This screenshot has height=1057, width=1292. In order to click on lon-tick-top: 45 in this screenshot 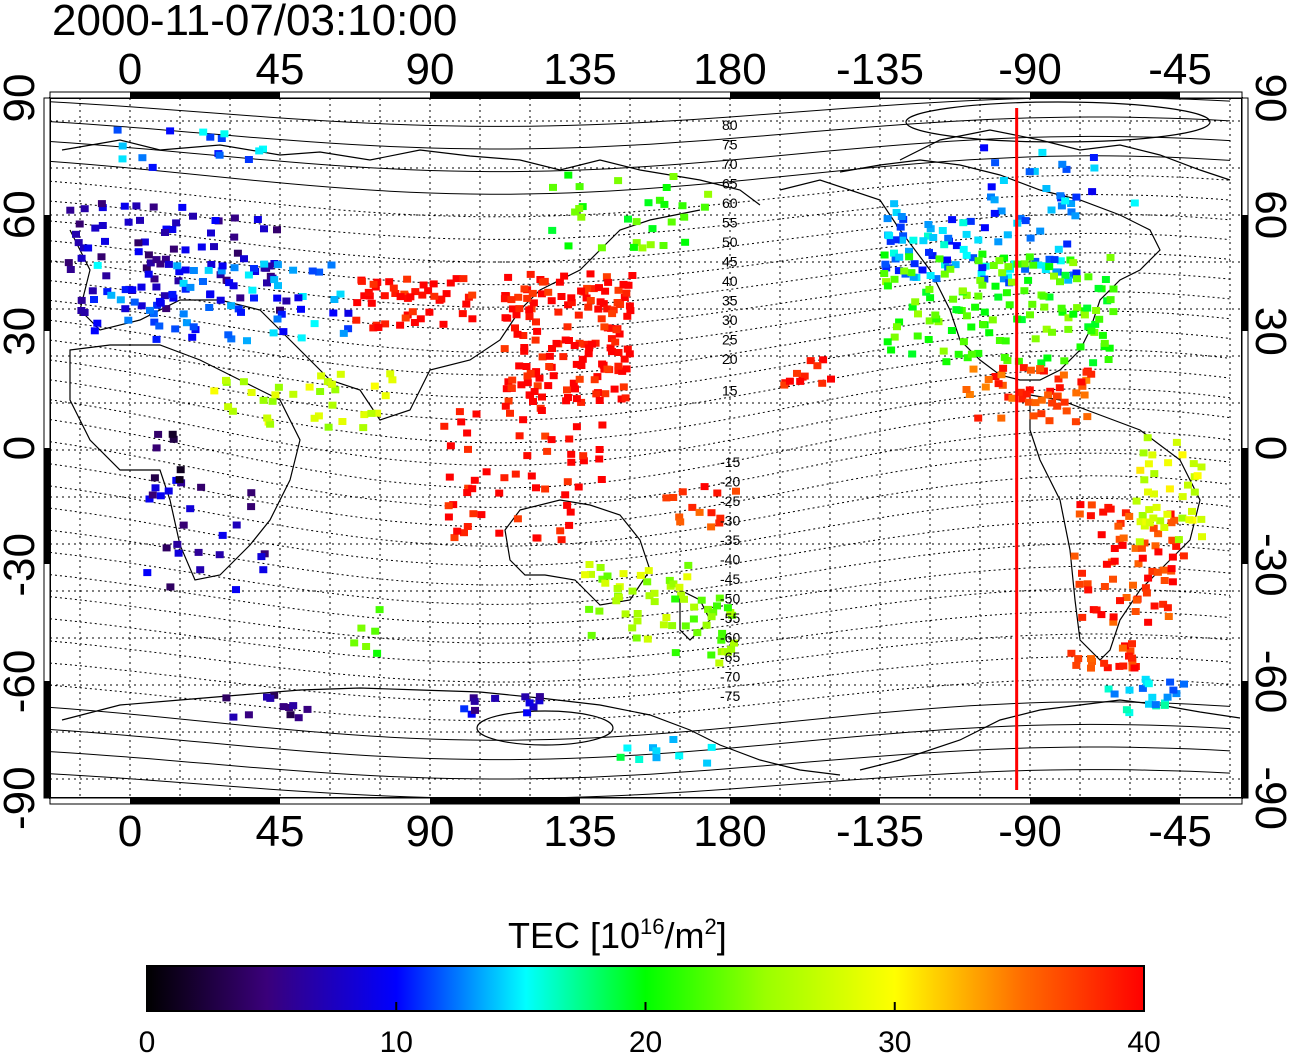, I will do `click(280, 69)`.